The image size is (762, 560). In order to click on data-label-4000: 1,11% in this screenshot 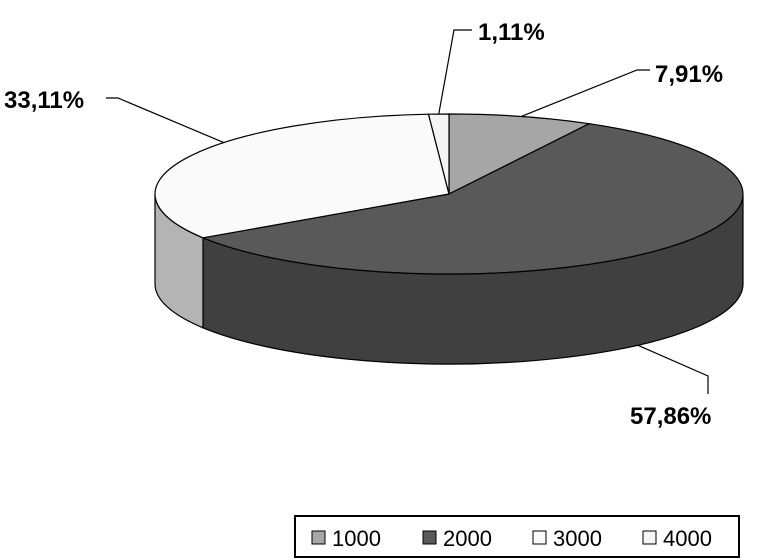, I will do `click(511, 32)`.